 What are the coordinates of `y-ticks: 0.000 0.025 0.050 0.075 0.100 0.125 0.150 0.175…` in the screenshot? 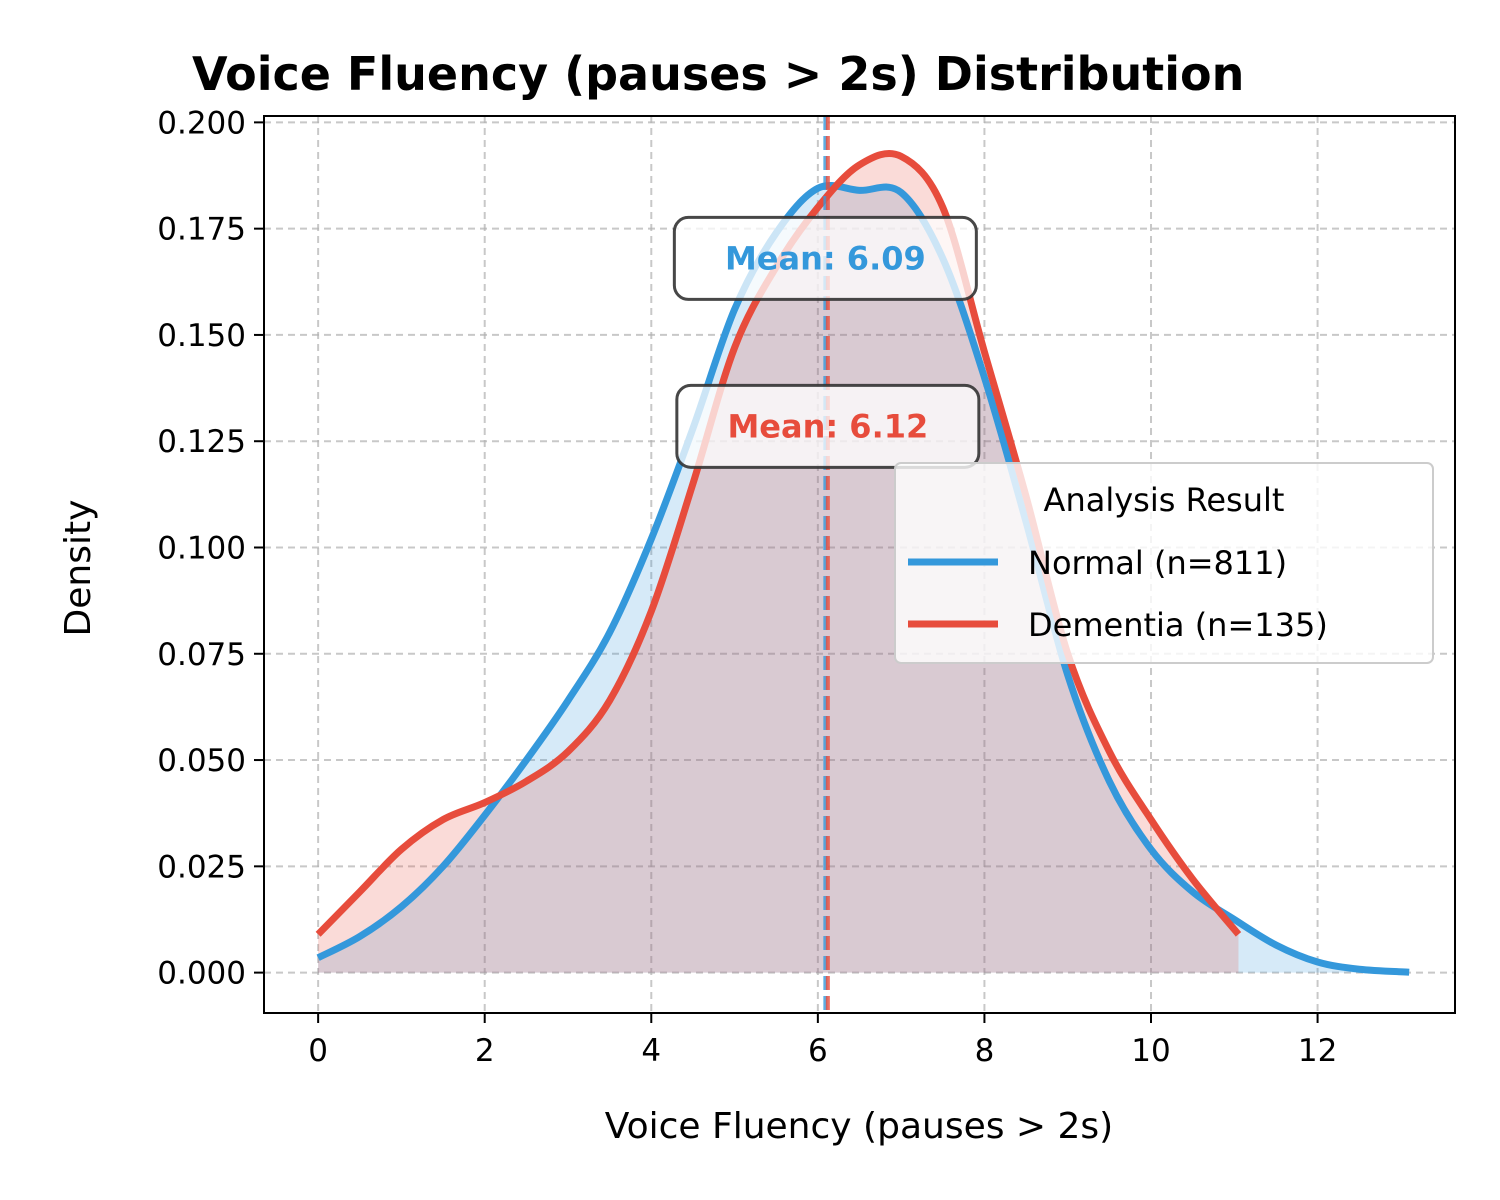 It's located at (210, 548).